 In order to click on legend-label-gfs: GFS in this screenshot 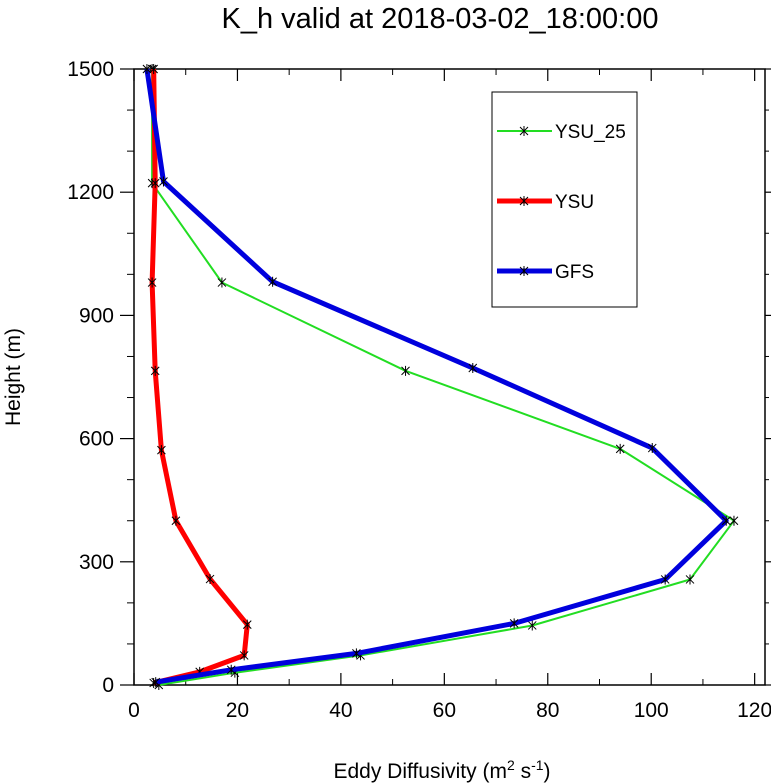, I will do `click(574, 272)`.